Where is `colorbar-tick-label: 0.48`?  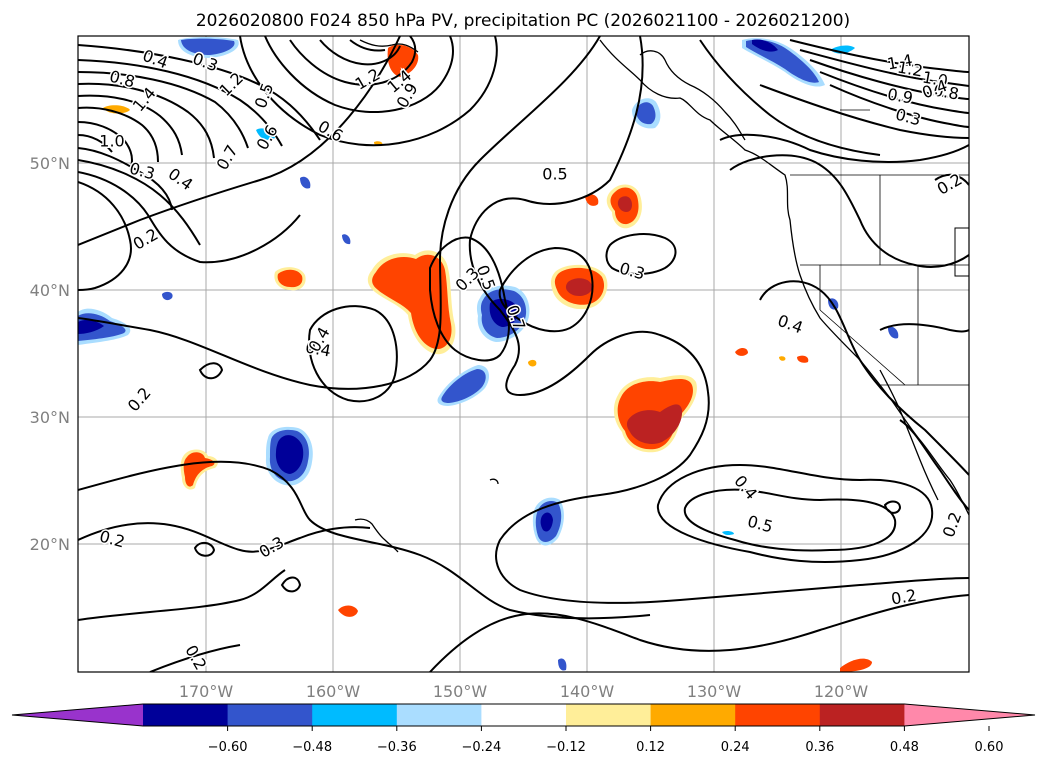 colorbar-tick-label: 0.48 is located at coordinates (904, 747).